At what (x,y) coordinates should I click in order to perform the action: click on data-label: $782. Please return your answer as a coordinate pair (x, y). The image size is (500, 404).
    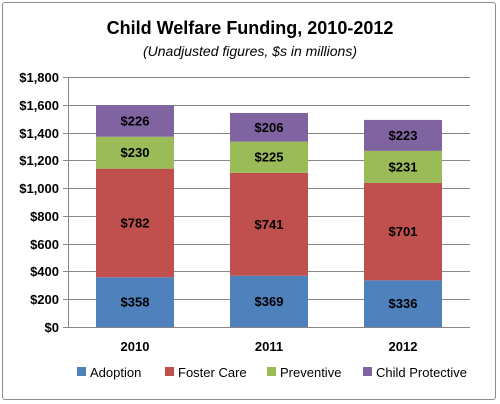
    Looking at the image, I should click on (135, 222).